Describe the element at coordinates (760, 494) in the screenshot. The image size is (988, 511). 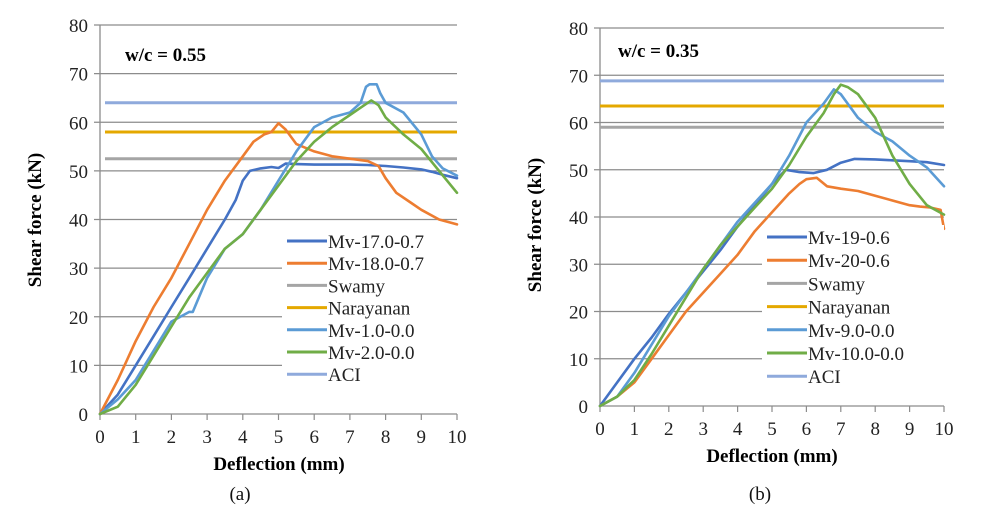
I see `chart-b-caption: (b)` at that location.